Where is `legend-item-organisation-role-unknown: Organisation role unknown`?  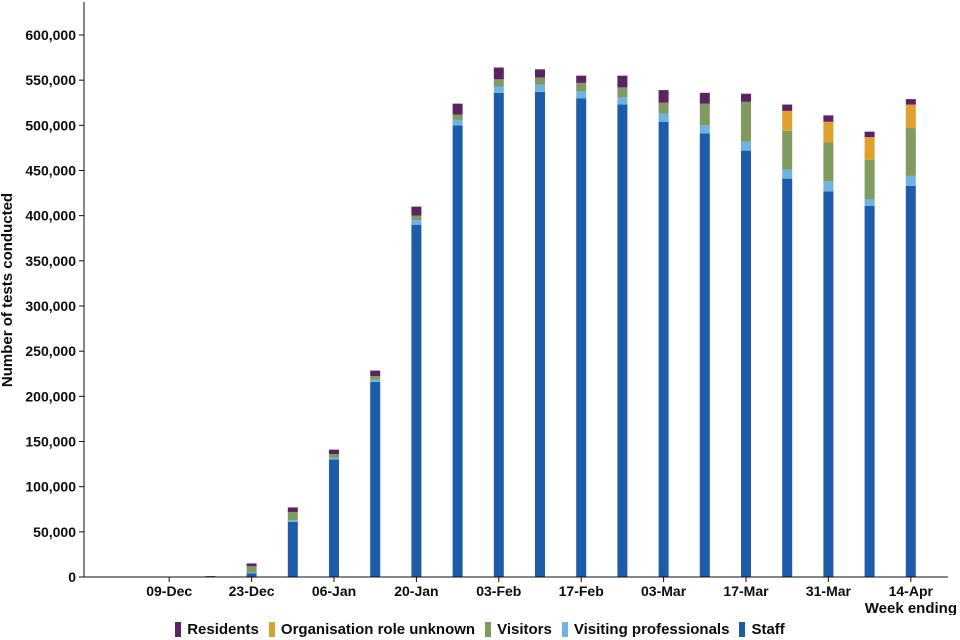 legend-item-organisation-role-unknown: Organisation role unknown is located at coordinates (372, 629).